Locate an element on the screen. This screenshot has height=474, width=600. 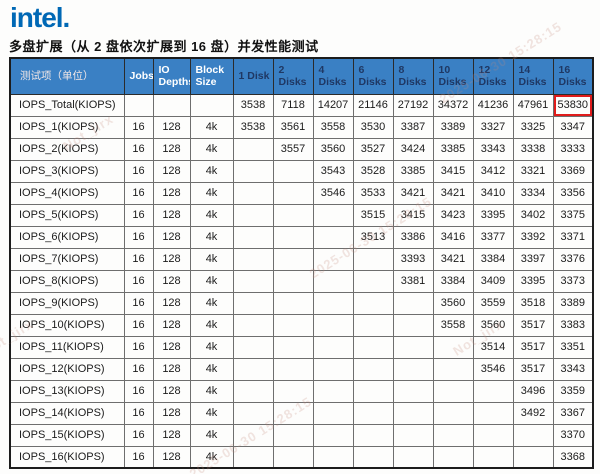
row-label: IOPS_16(KIOPS) is located at coordinates (67, 457).